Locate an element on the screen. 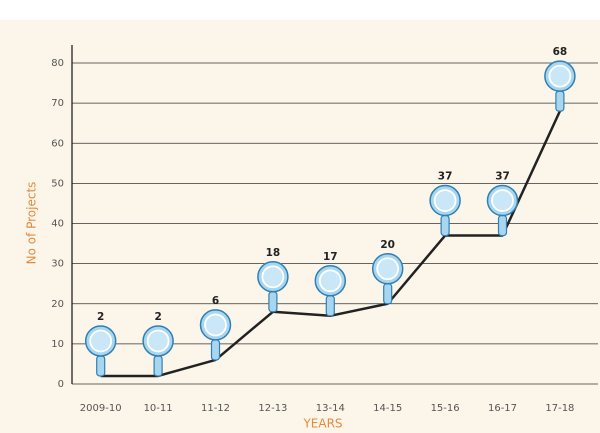  y-tick-label: 0 is located at coordinates (61, 384).